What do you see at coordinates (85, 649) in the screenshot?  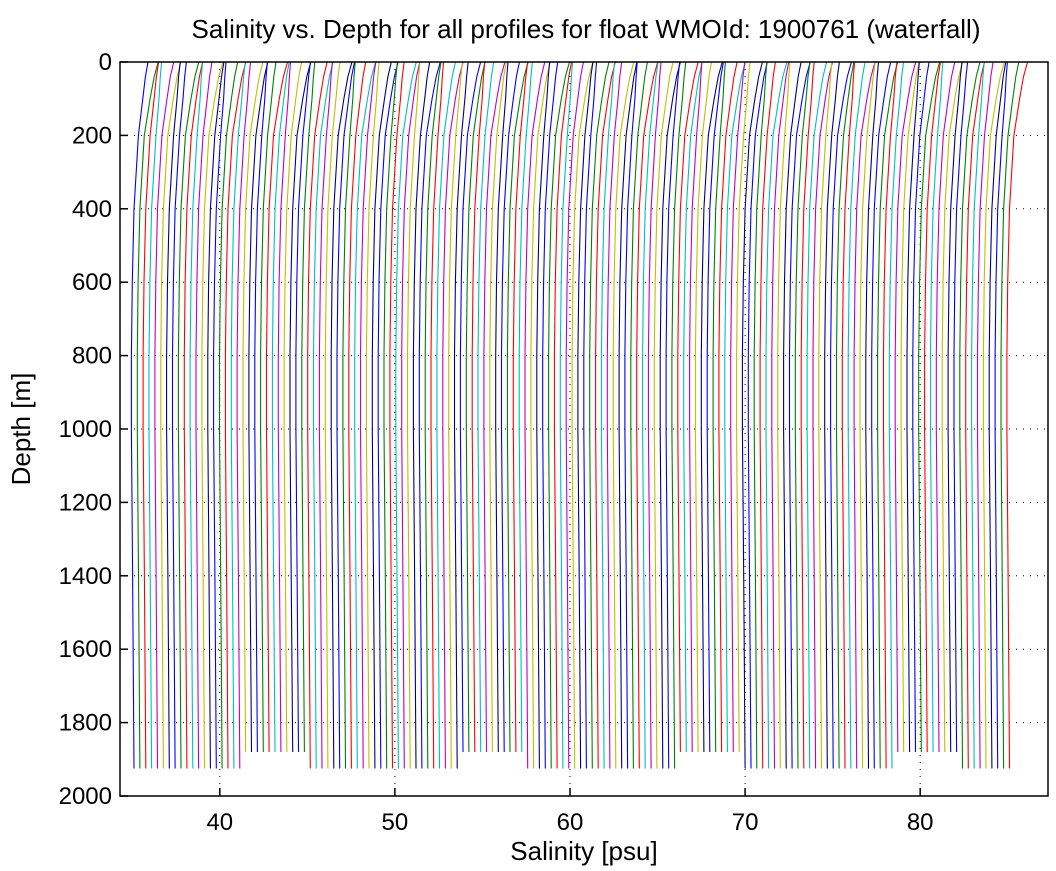 I see `y-tick-label: 1600` at bounding box center [85, 649].